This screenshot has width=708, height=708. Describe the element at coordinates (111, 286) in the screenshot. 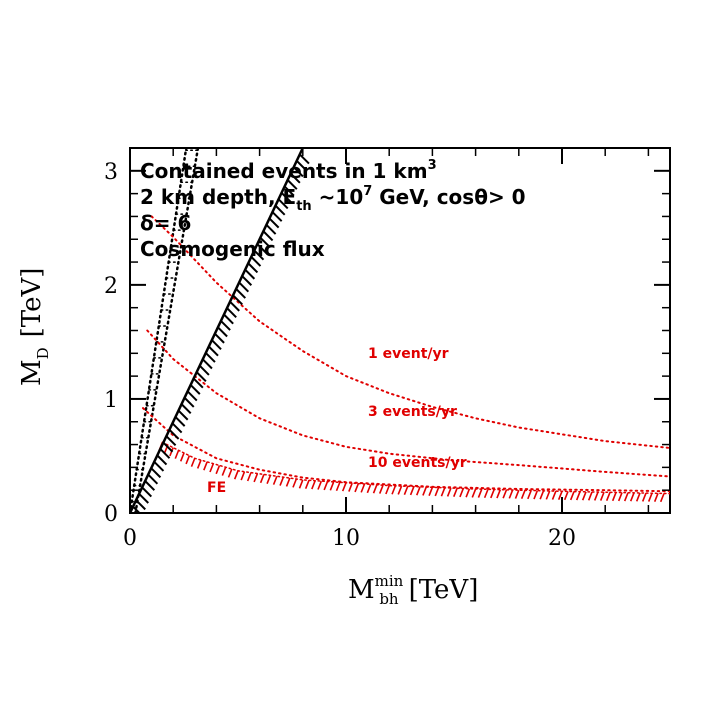

I see `y-tick-label: 2` at that location.